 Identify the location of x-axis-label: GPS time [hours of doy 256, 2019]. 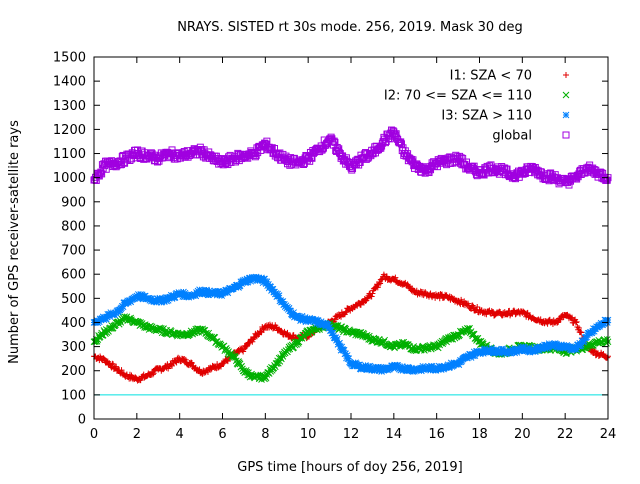
(349, 467).